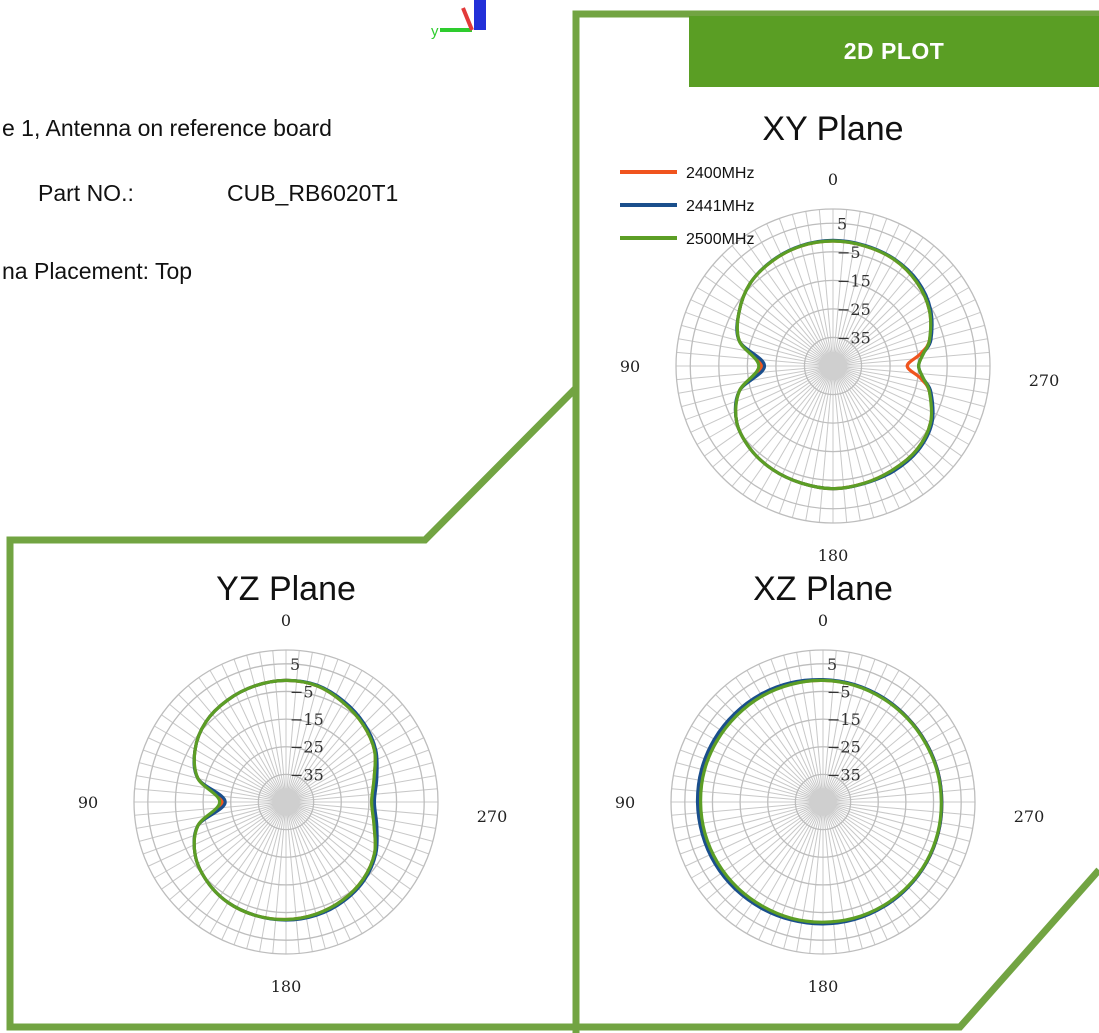 Image resolution: width=1099 pixels, height=1033 pixels. I want to click on part-number-value: CUB_RB6020T1, so click(313, 193).